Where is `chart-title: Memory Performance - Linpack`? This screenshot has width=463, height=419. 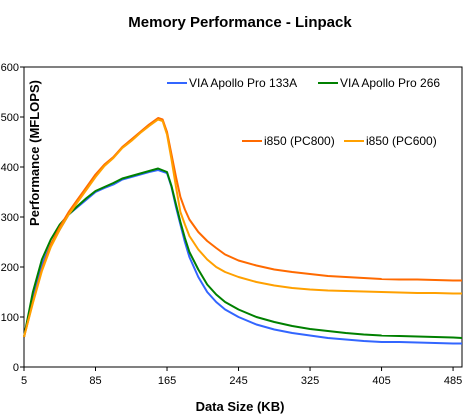
chart-title: Memory Performance - Linpack is located at coordinates (240, 22).